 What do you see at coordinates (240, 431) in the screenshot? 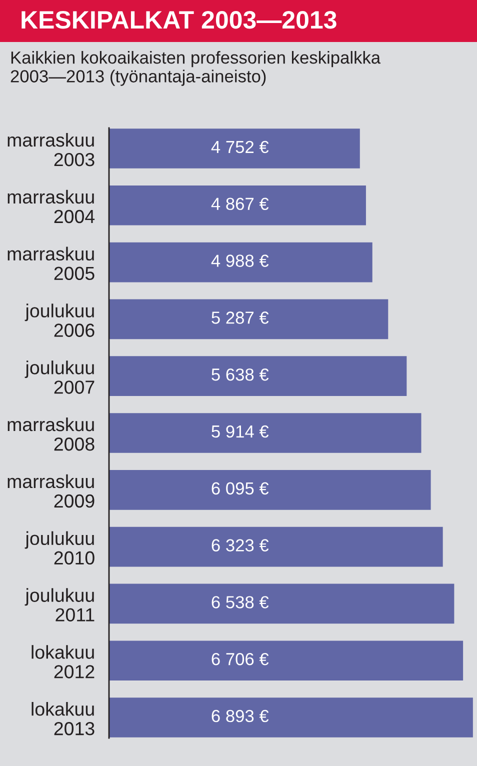
I see `data-label: 5 914 €` at bounding box center [240, 431].